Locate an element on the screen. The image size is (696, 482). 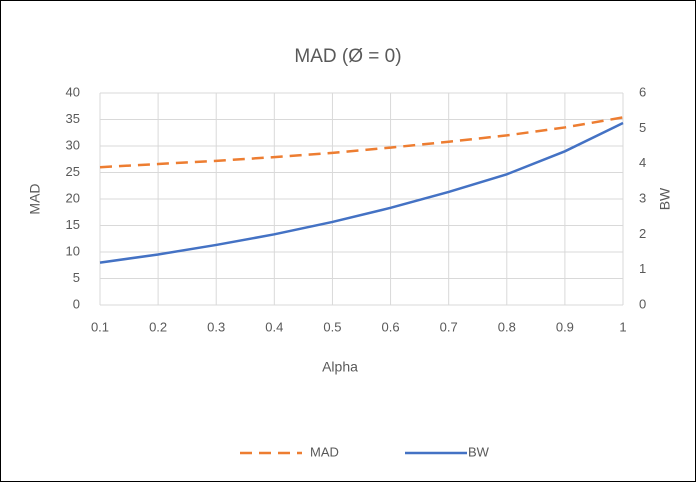
line-series is located at coordinates (361, 142).